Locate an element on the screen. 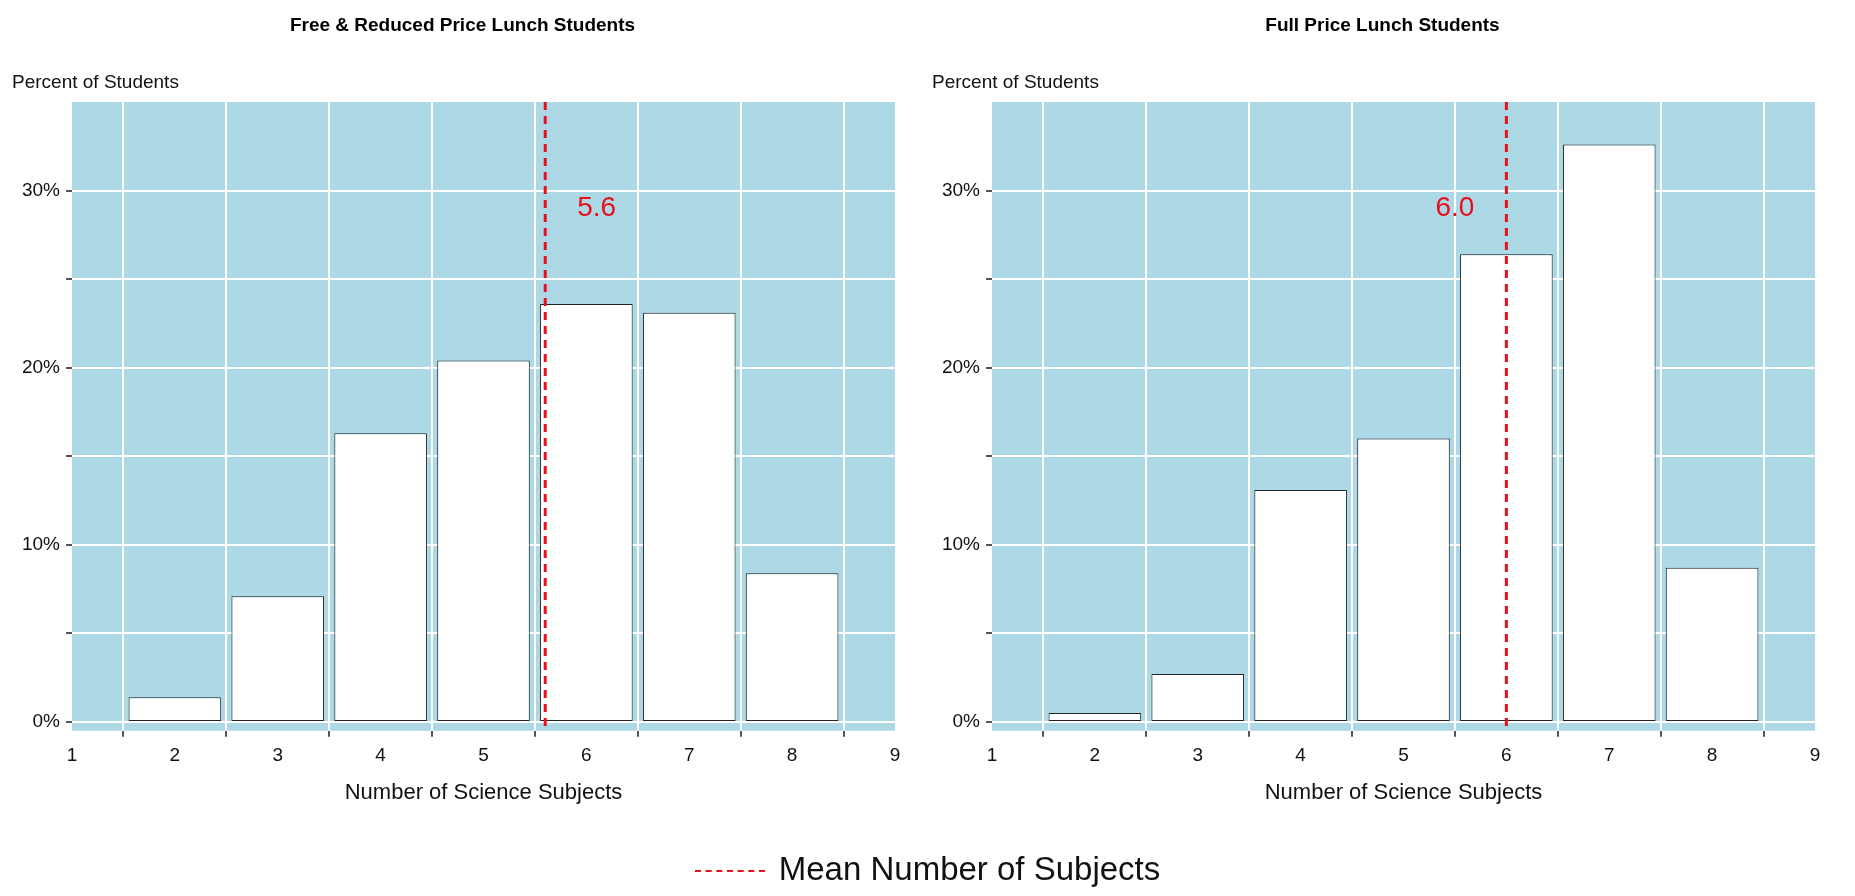  chart-title: Full Price Lunch Students is located at coordinates (1382, 25).